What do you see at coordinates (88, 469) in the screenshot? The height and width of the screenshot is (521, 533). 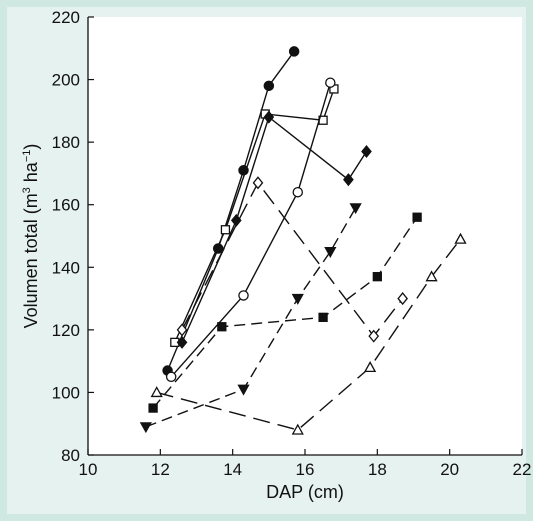 I see `x-tick-label: 10` at bounding box center [88, 469].